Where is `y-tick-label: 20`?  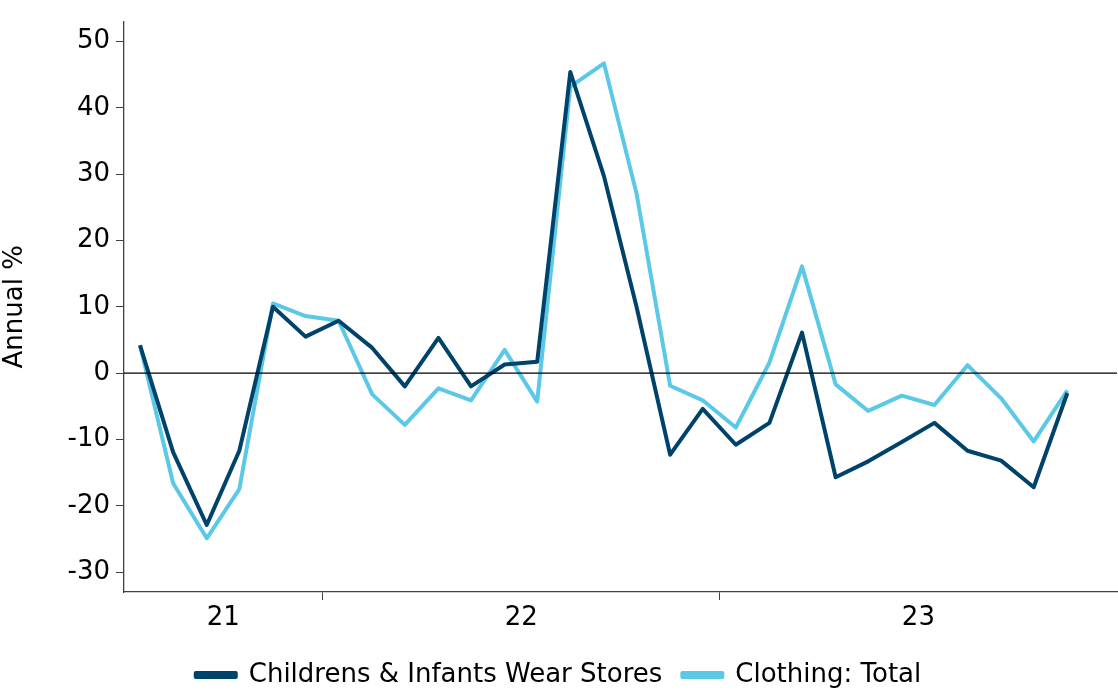 y-tick-label: 20 is located at coordinates (93, 238).